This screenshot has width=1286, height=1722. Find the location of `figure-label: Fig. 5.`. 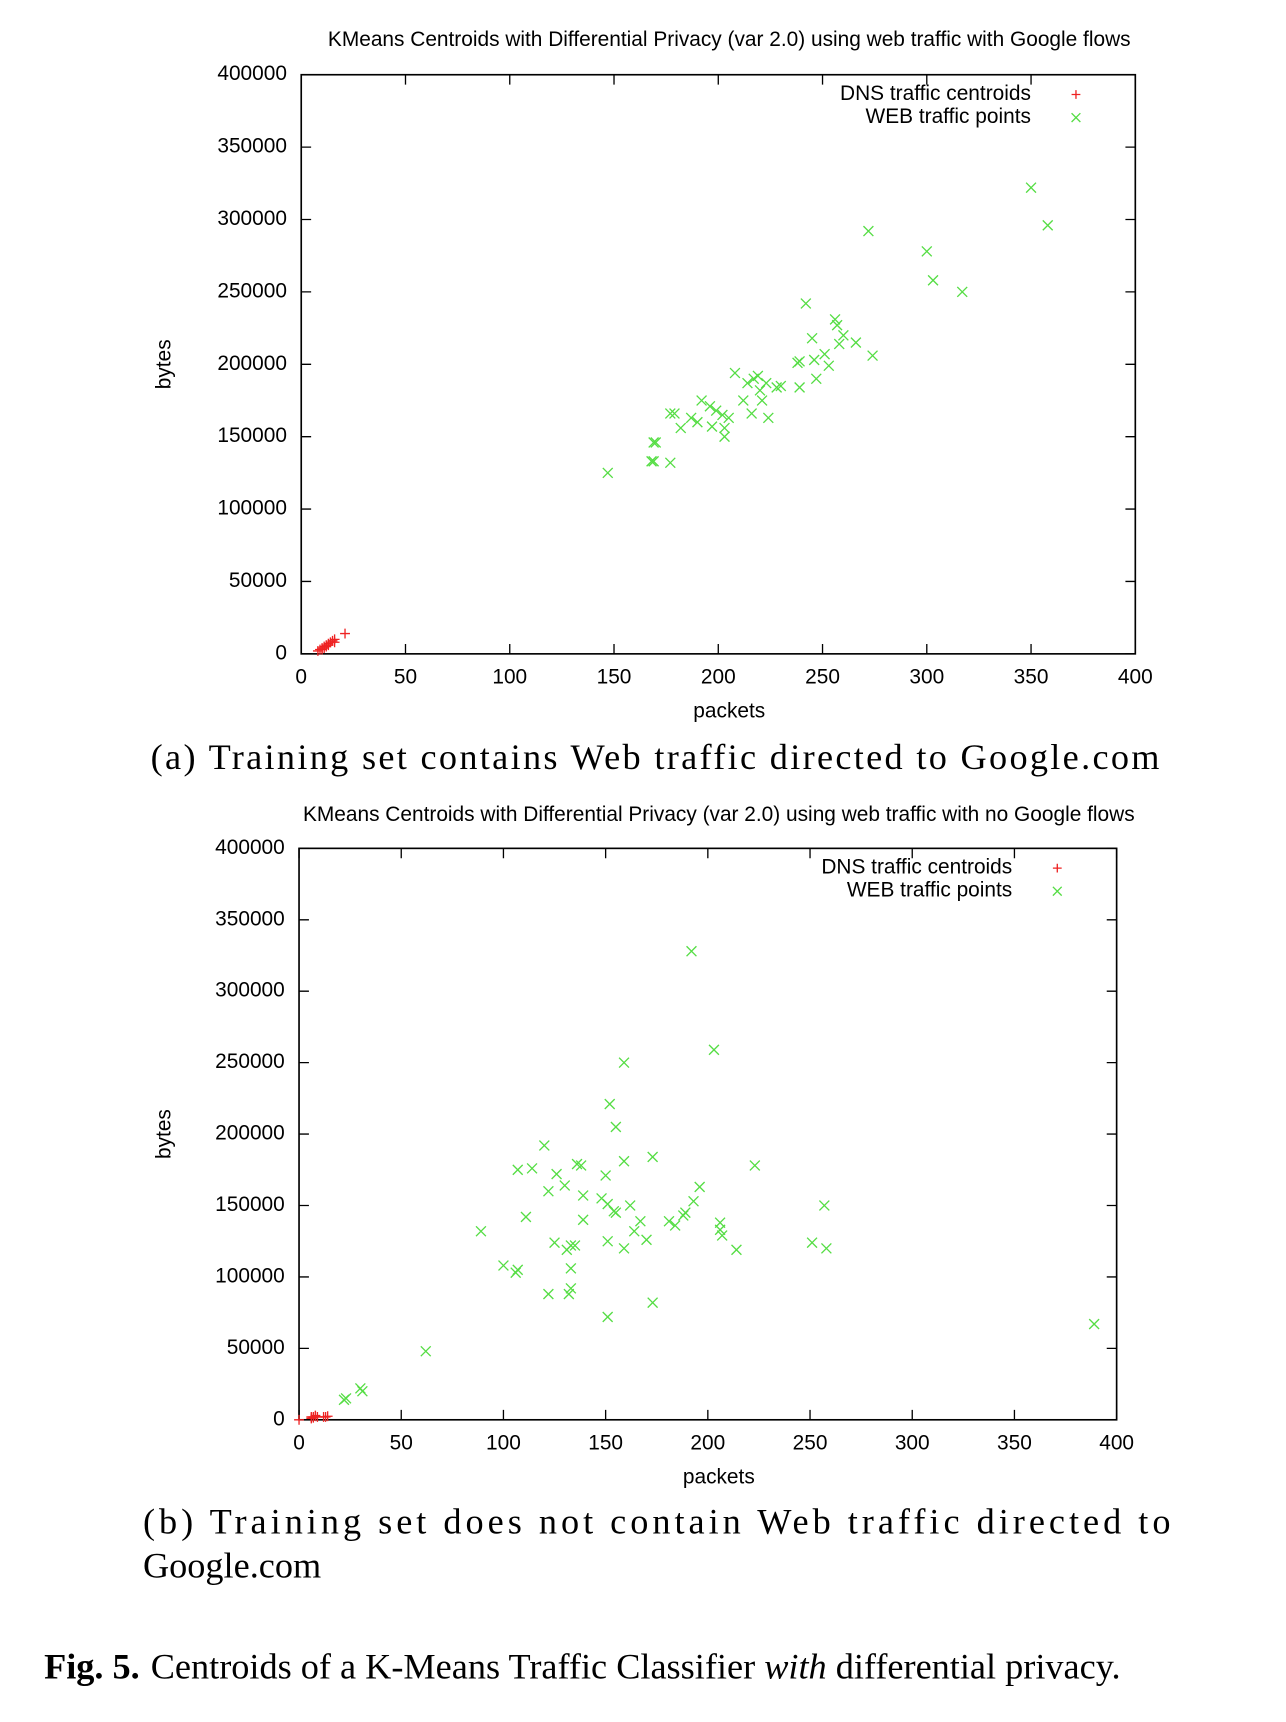

figure-label: Fig. 5. is located at coordinates (92, 1667).